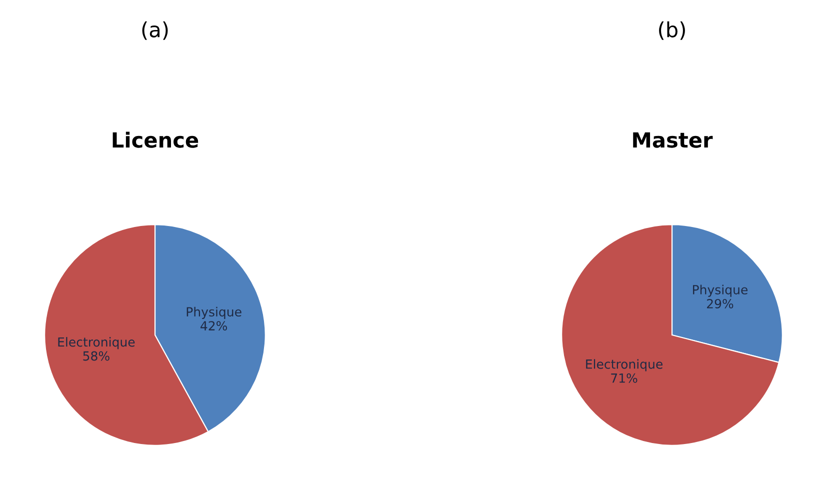  Describe the element at coordinates (673, 140) in the screenshot. I see `chart-title: Master` at that location.